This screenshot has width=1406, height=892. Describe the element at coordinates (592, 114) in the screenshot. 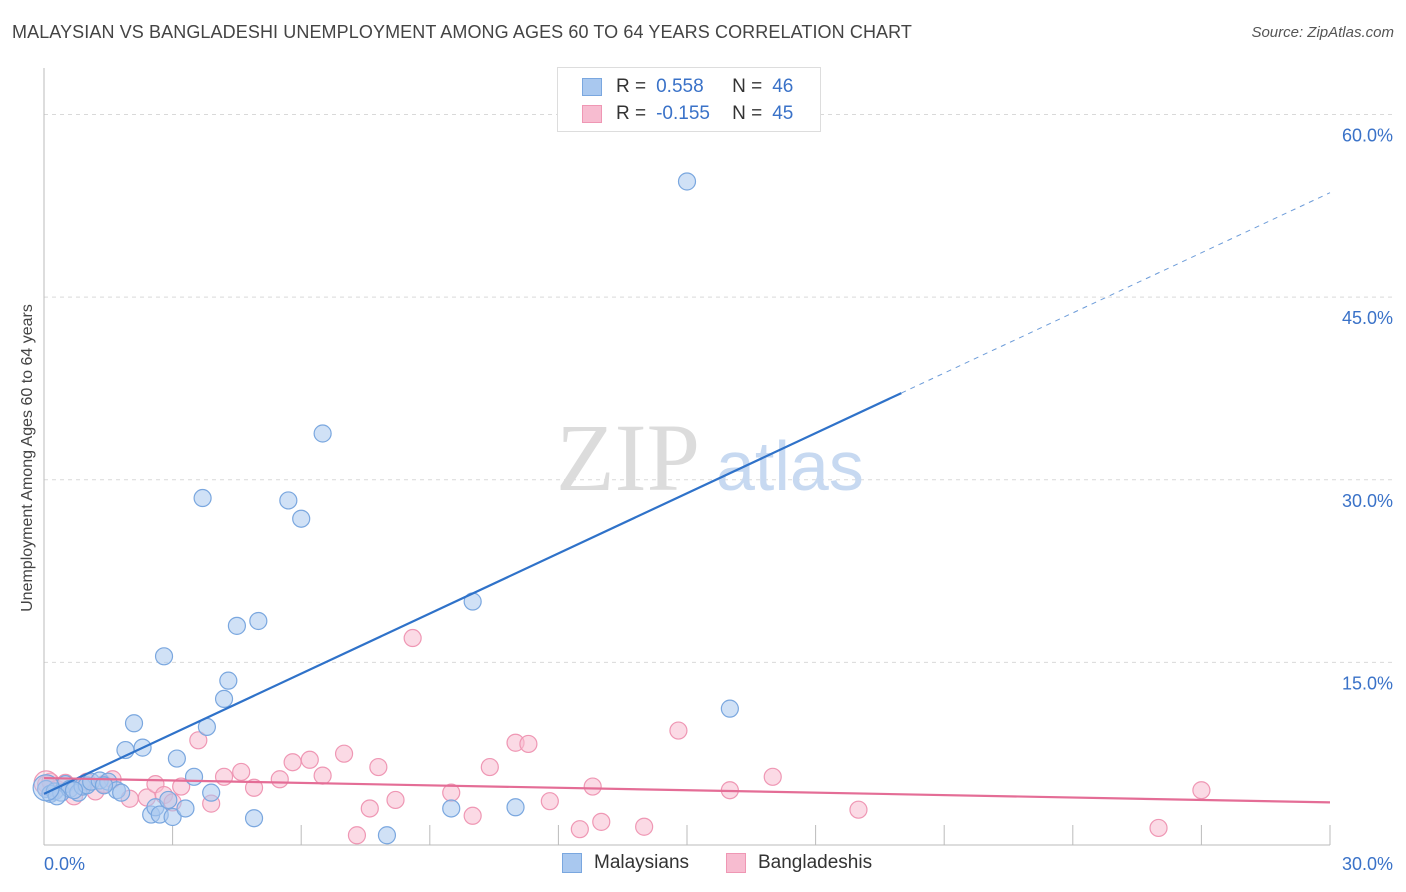

I see `legend-swatch-pink` at that location.